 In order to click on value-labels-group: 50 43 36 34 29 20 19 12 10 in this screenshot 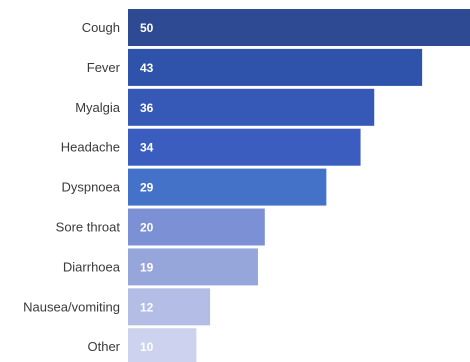, I will do `click(147, 187)`.